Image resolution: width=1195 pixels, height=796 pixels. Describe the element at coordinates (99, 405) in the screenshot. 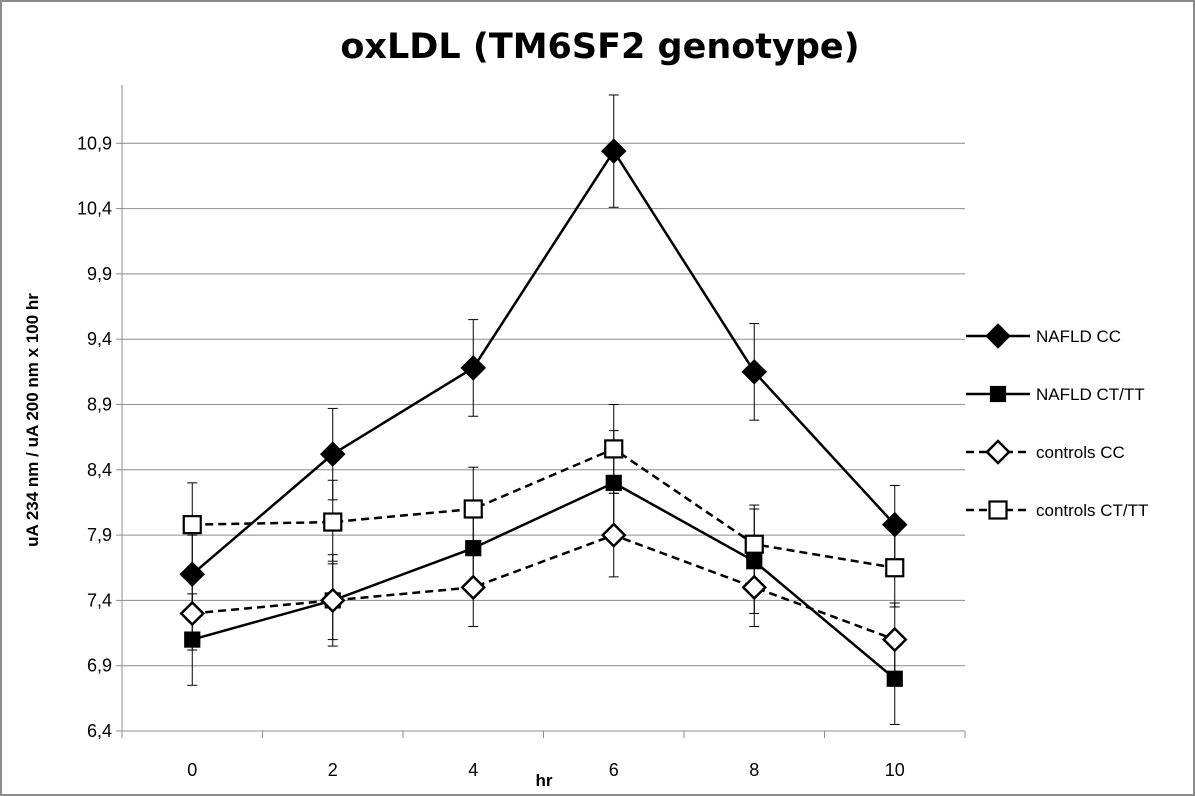

I see `y-tick-label: 8,9` at that location.